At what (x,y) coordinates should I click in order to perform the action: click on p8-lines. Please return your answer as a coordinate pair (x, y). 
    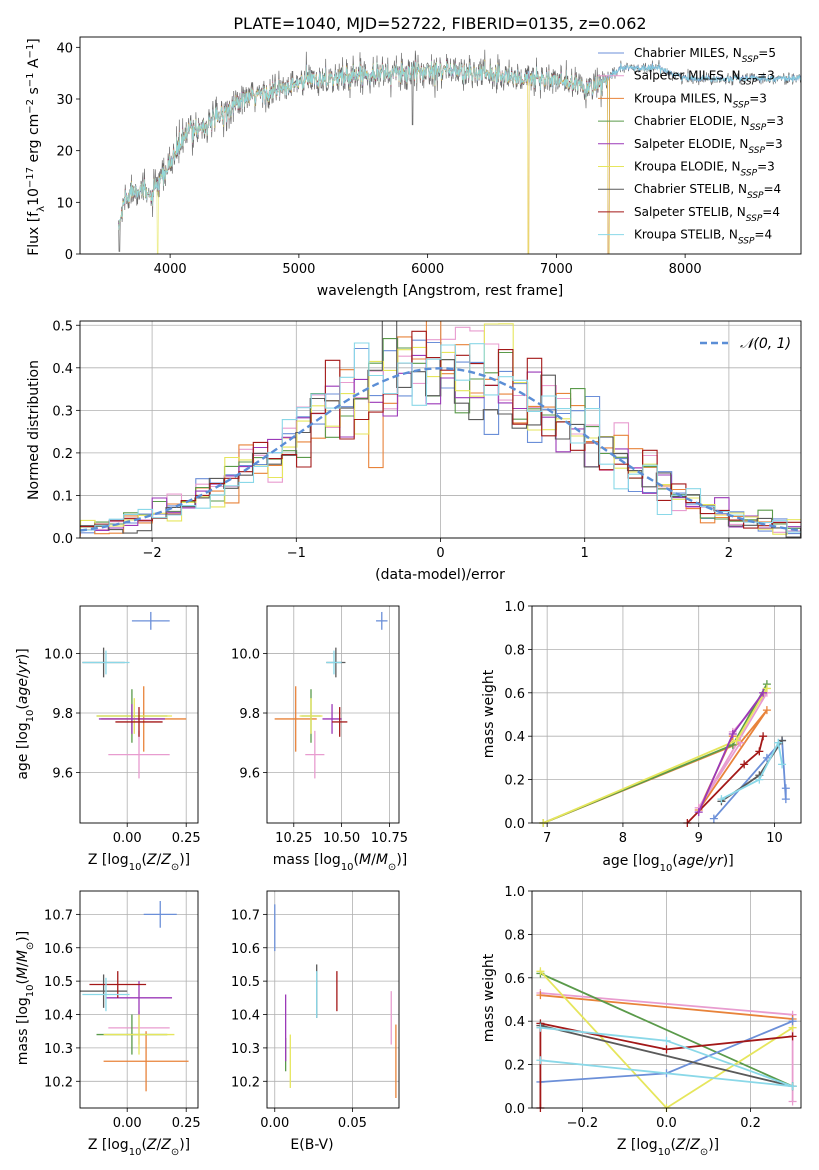
    Looking at the image, I should click on (666, 1039).